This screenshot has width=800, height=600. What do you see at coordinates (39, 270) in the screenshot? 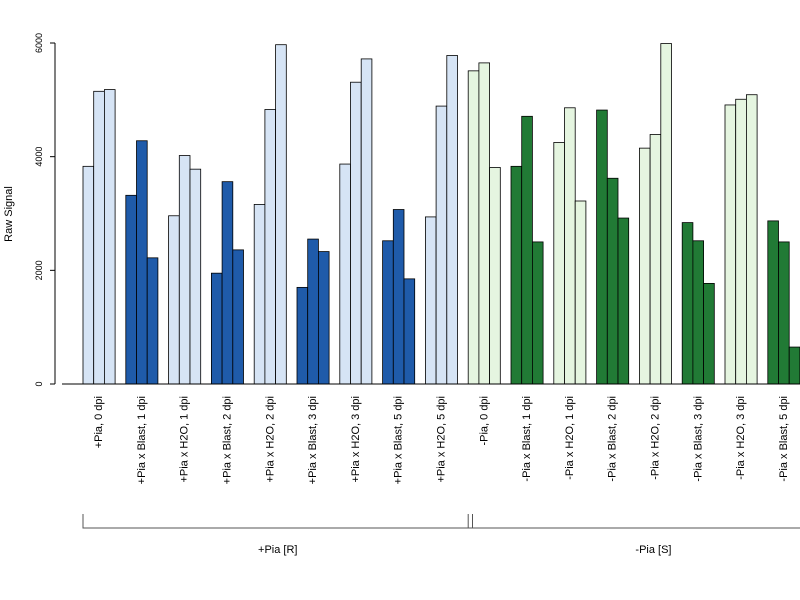
I see `y-tick-label: 2000` at bounding box center [39, 270].